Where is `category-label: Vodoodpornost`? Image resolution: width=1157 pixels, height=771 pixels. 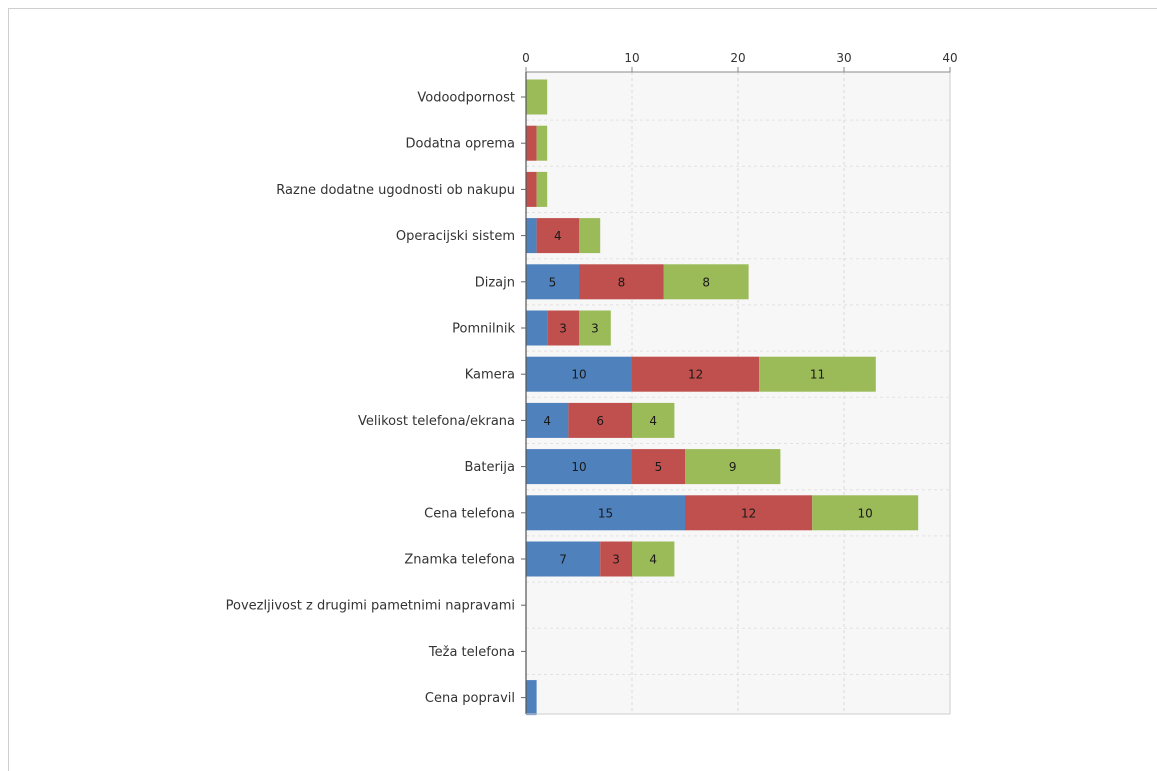 category-label: Vodoodpornost is located at coordinates (466, 98).